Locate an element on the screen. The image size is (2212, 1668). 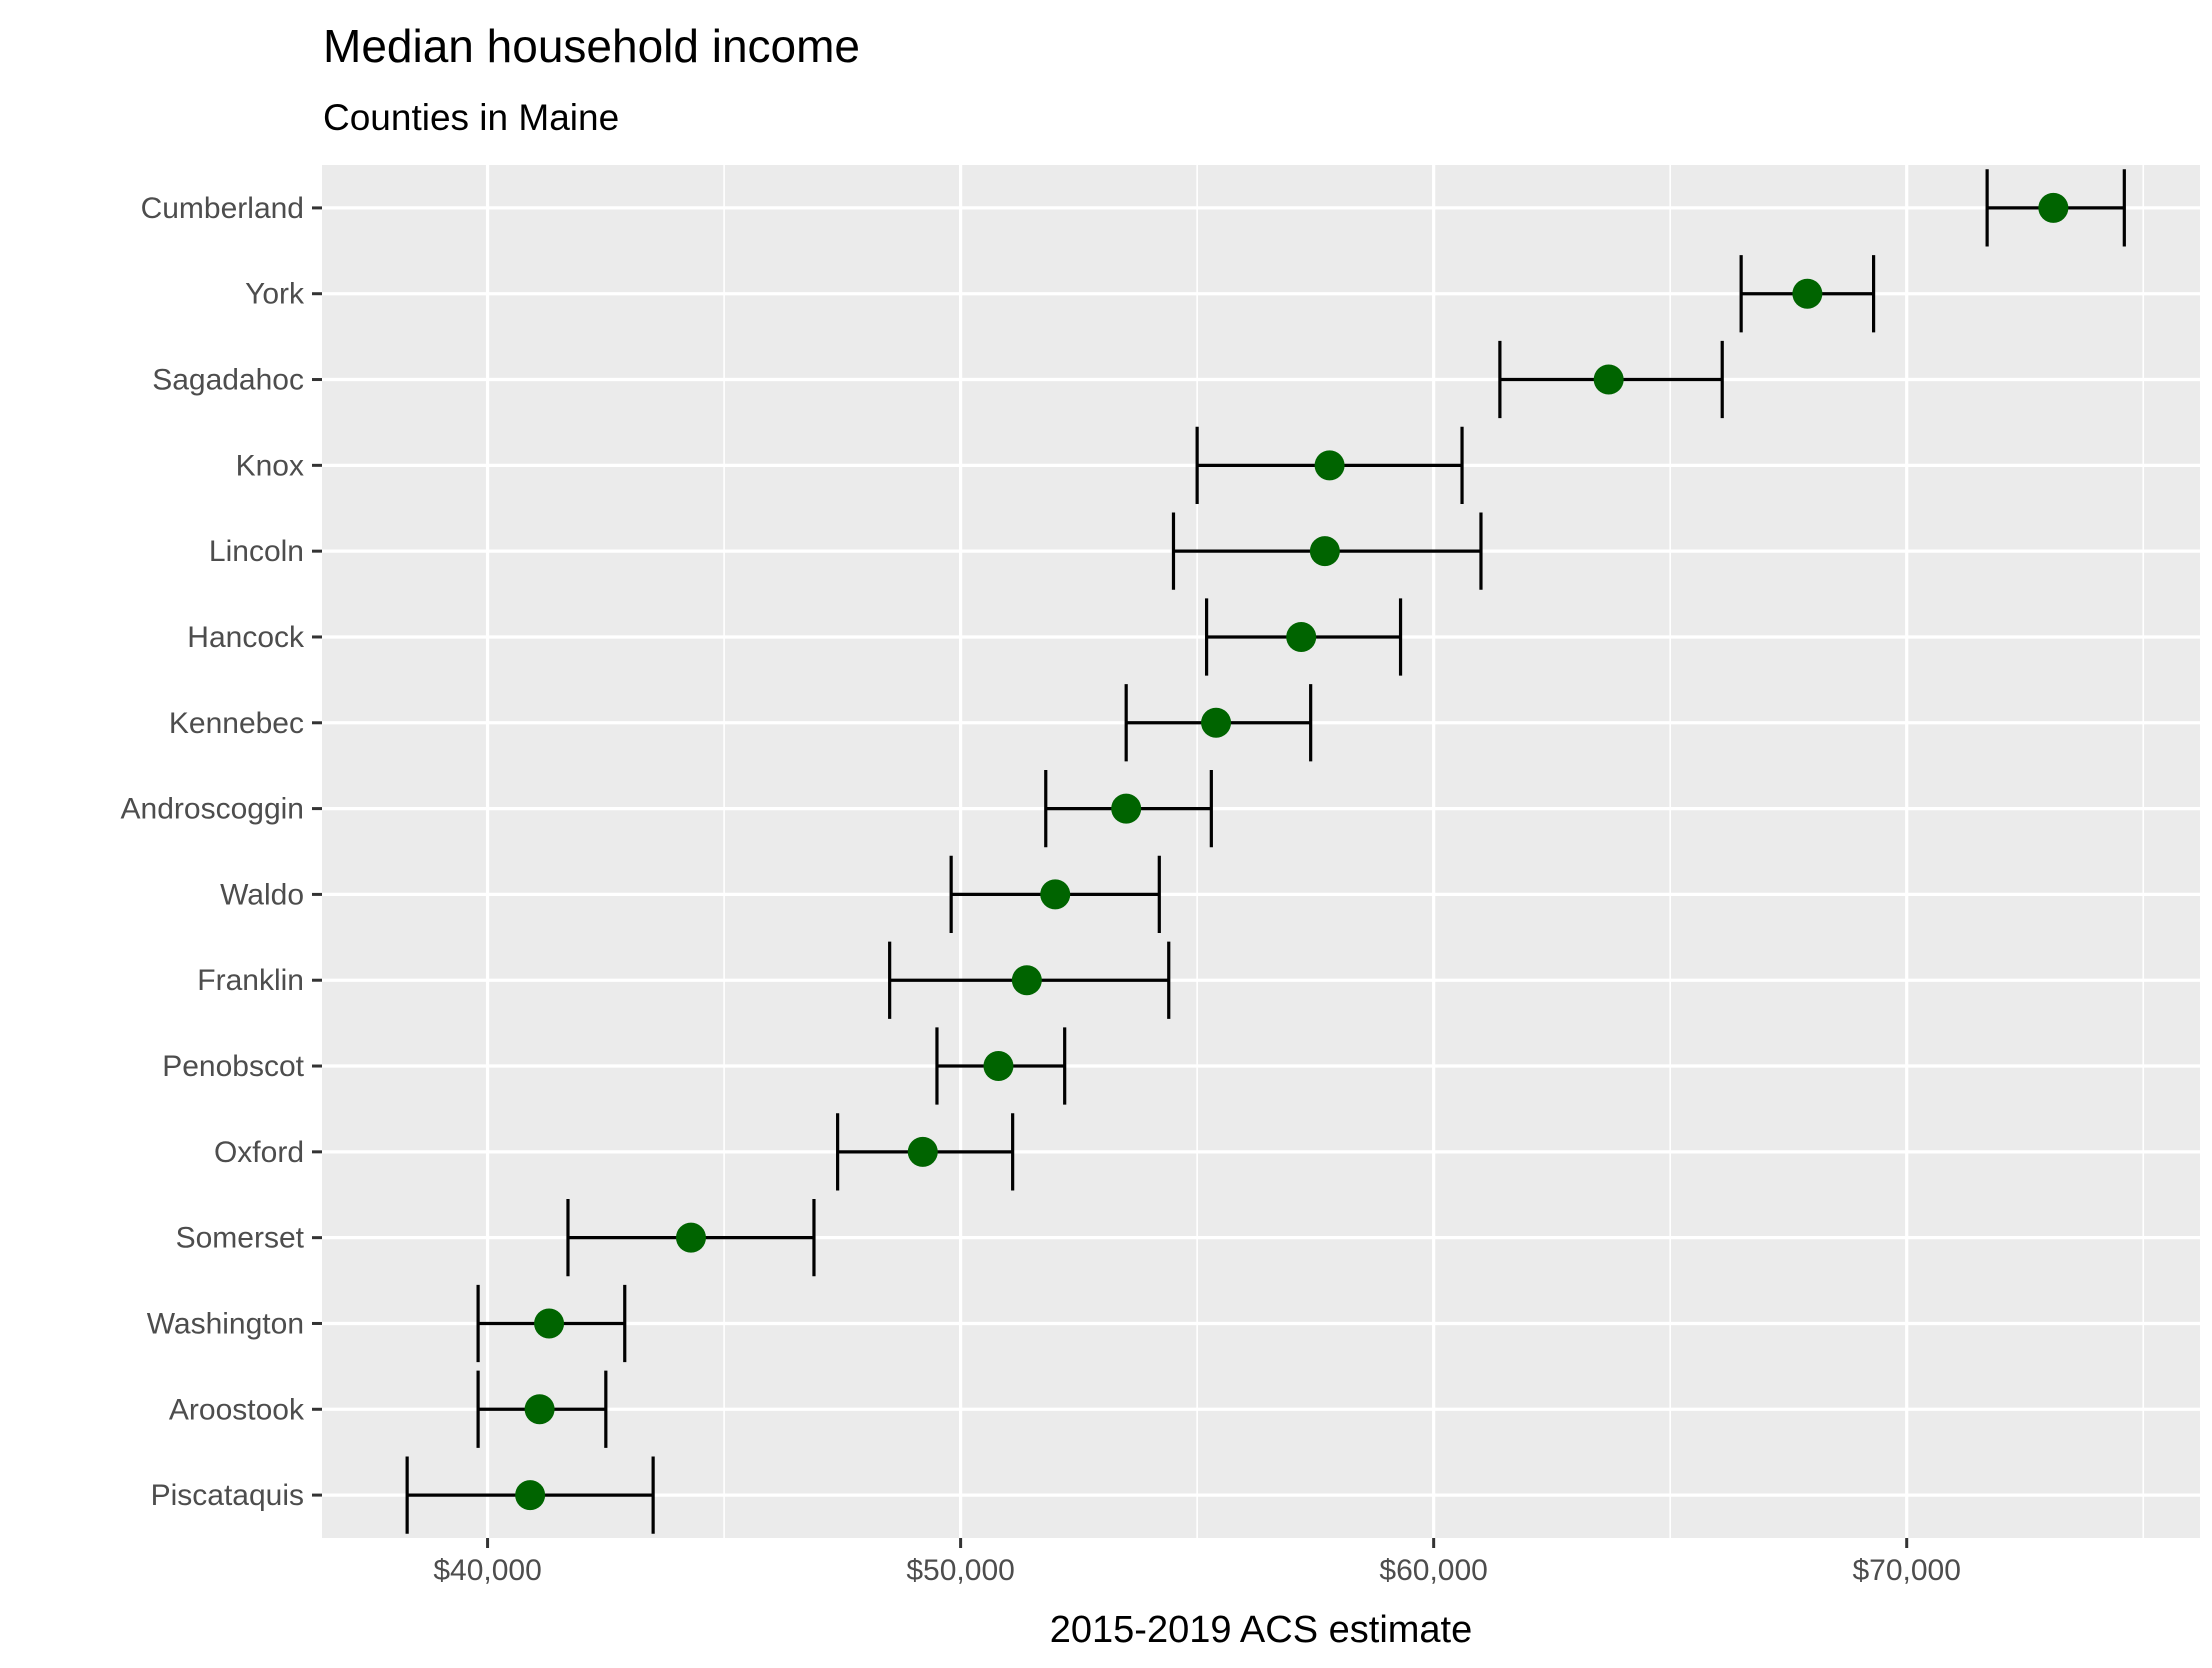
y-tick-label-11: Oxford is located at coordinates (259, 1152).